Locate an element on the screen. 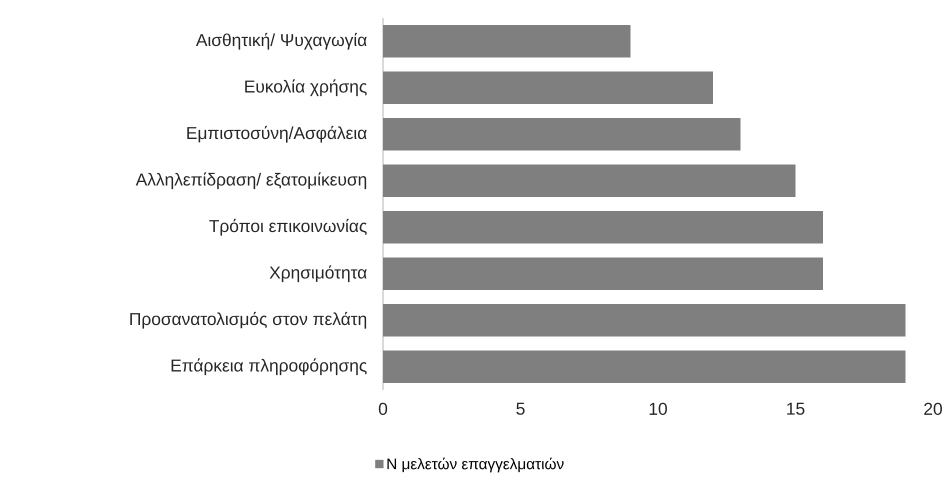 This screenshot has width=951, height=490. y-tick-label: Προσανατολισμός στον πελάτη is located at coordinates (248, 320).